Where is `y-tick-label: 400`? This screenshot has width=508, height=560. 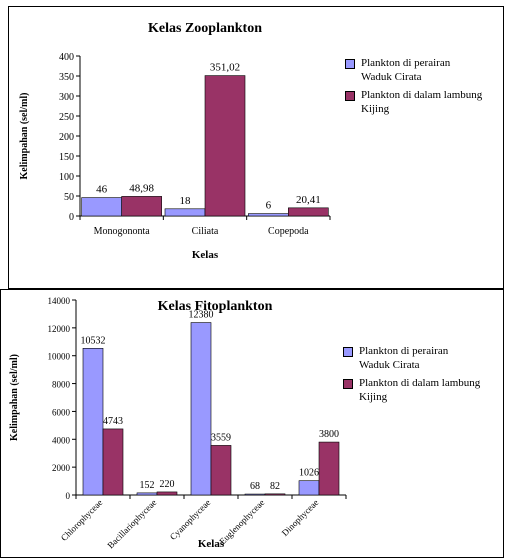
y-tick-label: 400 is located at coordinates (66, 57).